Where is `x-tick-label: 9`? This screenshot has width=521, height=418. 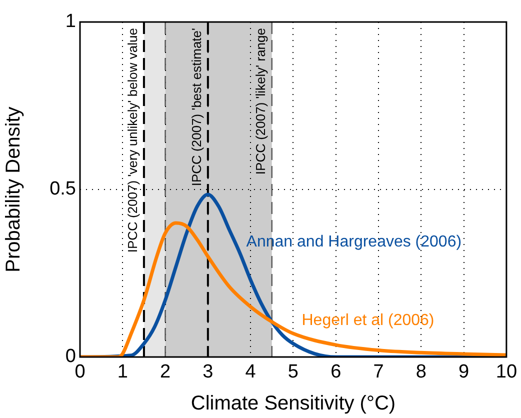
x-tick-label: 9 is located at coordinates (464, 372).